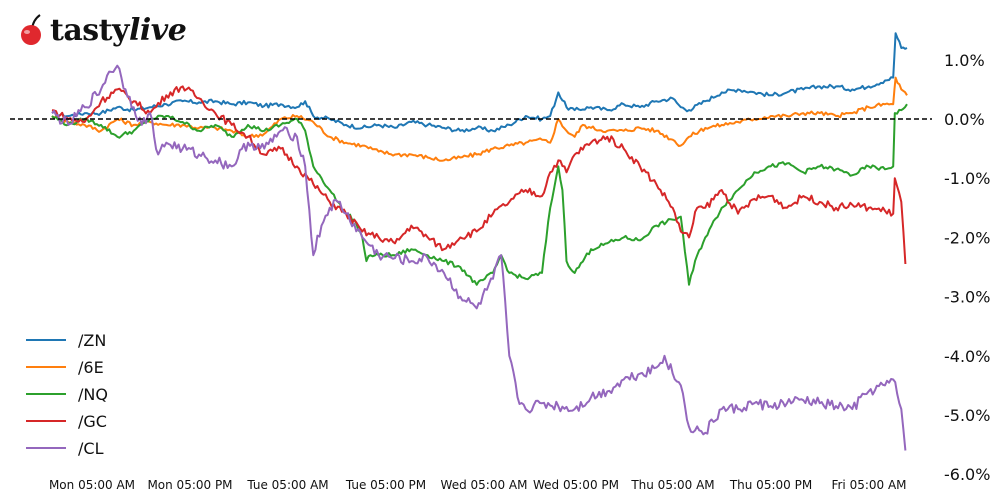 The height and width of the screenshot is (497, 1000). I want to click on brand-name-italic: live, so click(157, 30).